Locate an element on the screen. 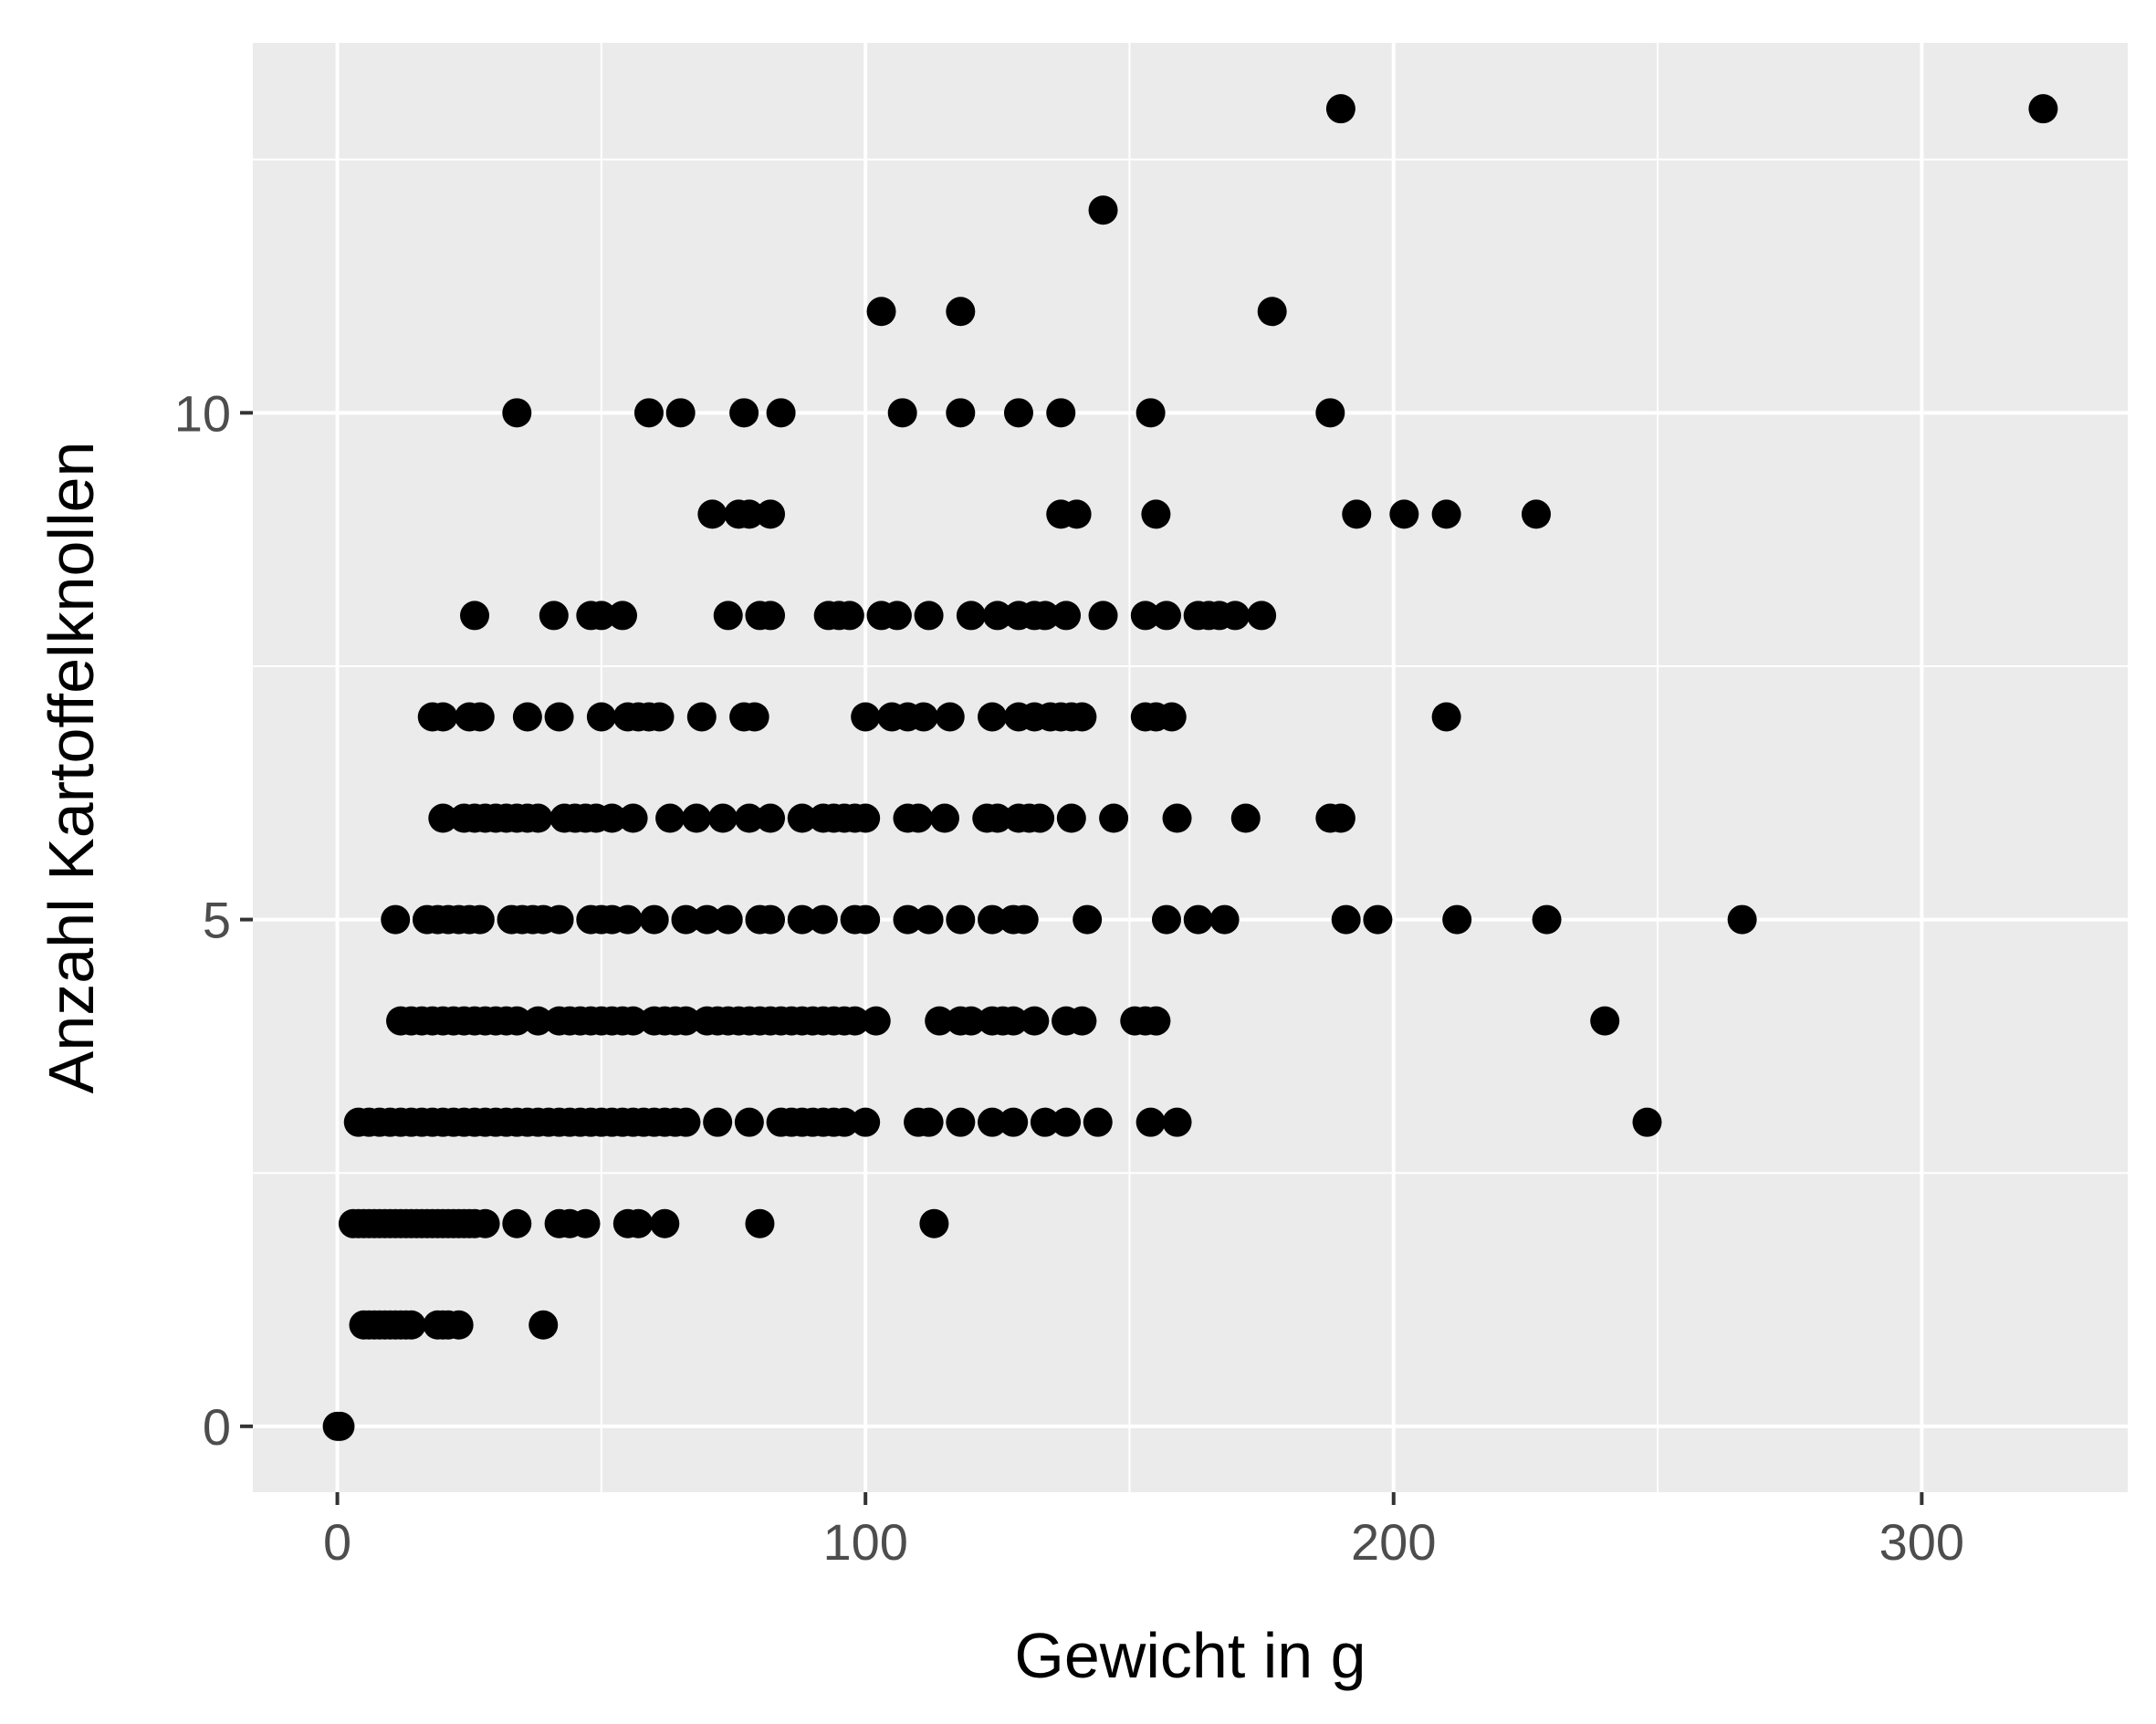 The width and height of the screenshot is (2156, 1724). y-axis-ticks: 0 5 10 is located at coordinates (213, 920).